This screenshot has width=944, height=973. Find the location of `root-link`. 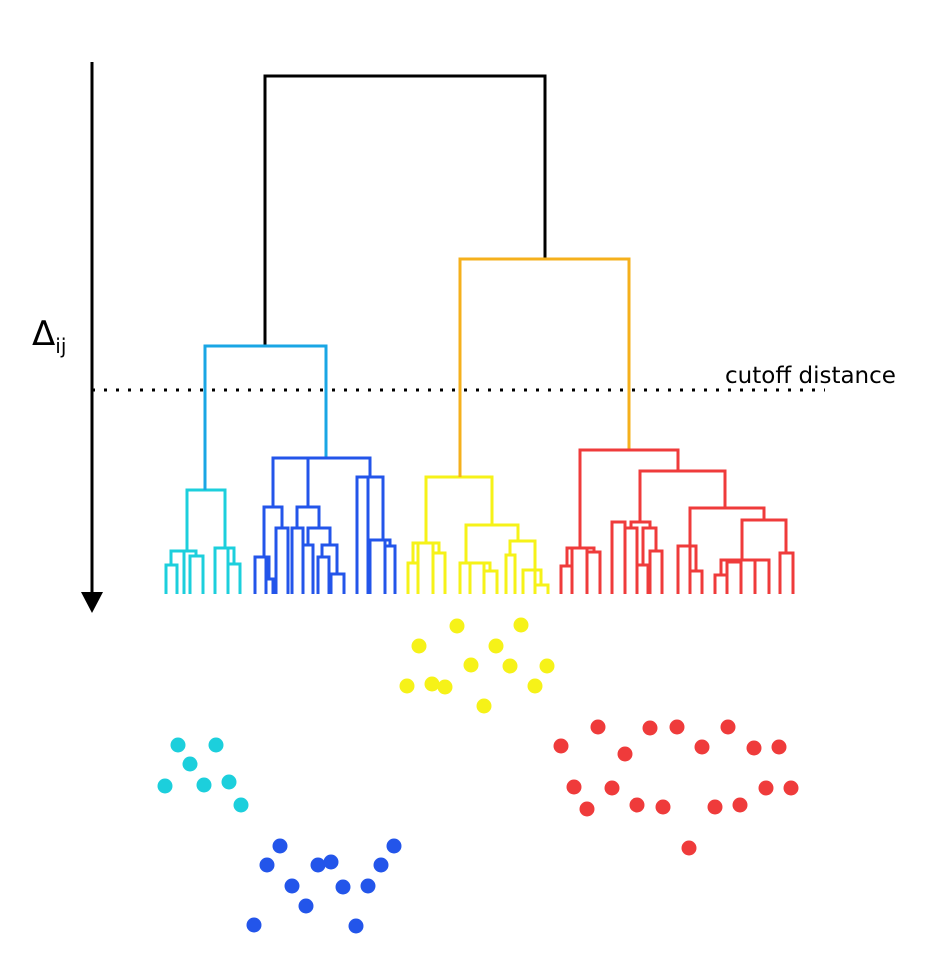

root-link is located at coordinates (405, 210).